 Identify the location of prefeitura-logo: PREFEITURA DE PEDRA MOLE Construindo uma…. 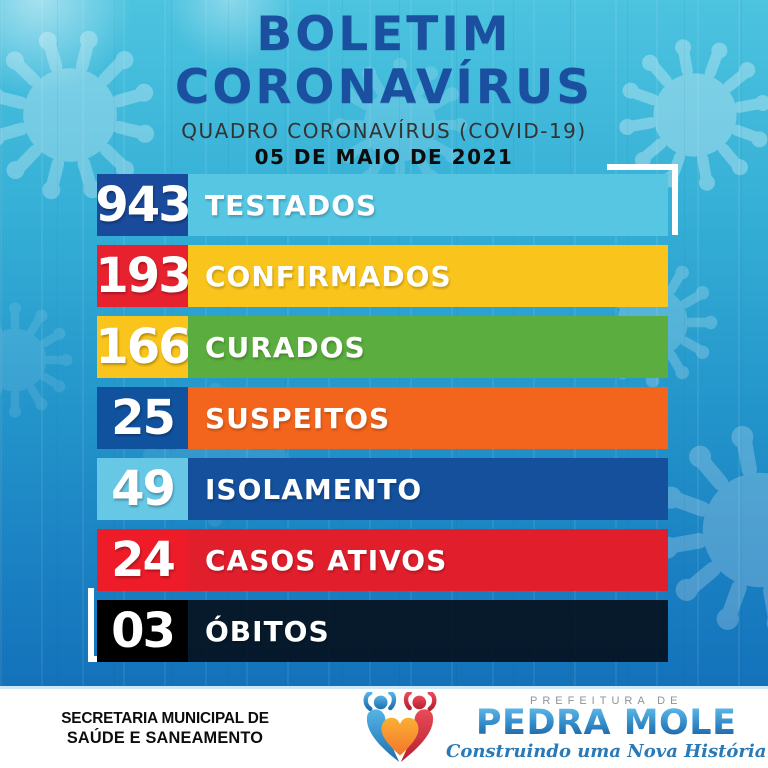
(562, 728).